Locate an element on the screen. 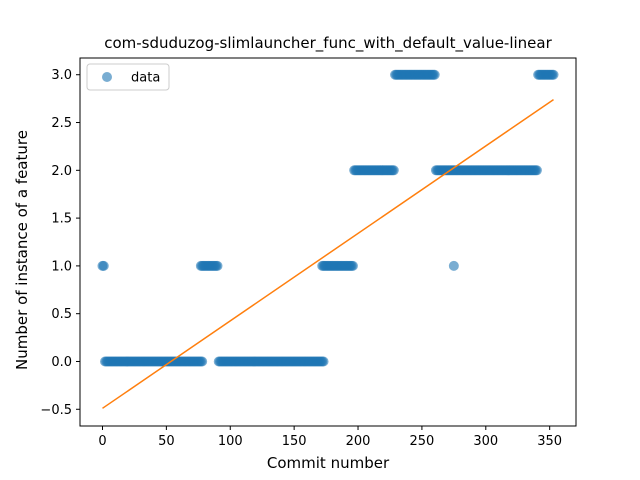 This screenshot has height=480, width=640. y-tick-label: 0.5 is located at coordinates (61, 314).